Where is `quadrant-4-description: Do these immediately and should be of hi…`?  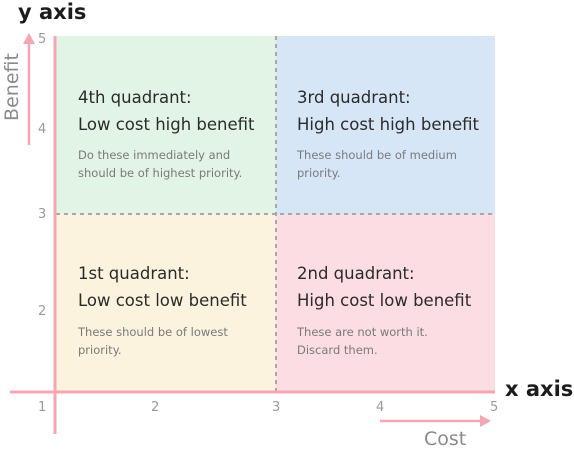 quadrant-4-description: Do these immediately and should be of hi… is located at coordinates (160, 164).